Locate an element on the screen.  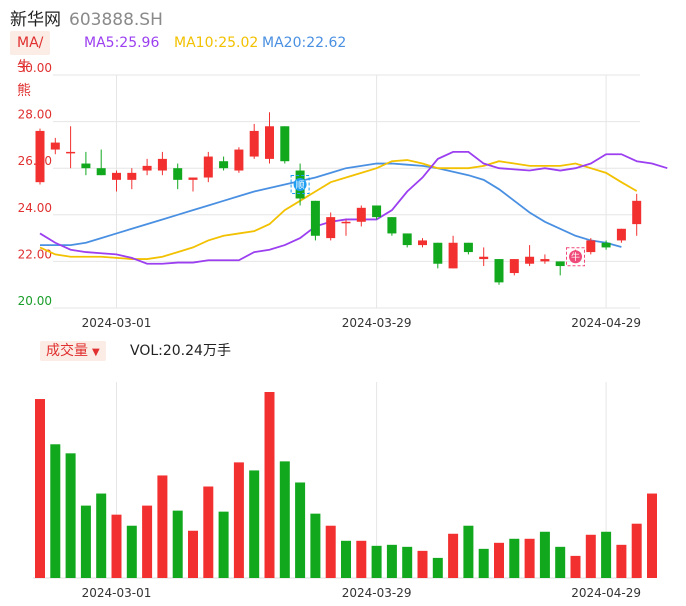
stock-code: 603888.SH is located at coordinates (116, 20).